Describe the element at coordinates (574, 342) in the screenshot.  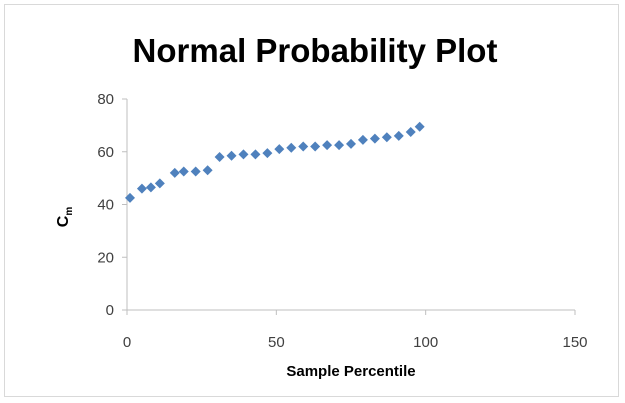
I see `x-tick-label: 150` at that location.